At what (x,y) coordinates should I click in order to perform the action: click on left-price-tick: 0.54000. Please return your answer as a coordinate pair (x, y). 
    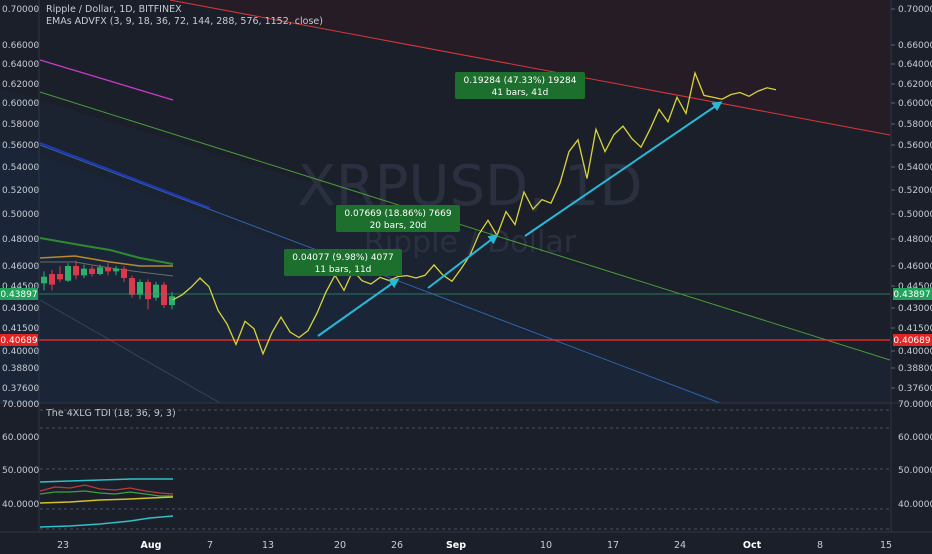
    Looking at the image, I should click on (20, 168).